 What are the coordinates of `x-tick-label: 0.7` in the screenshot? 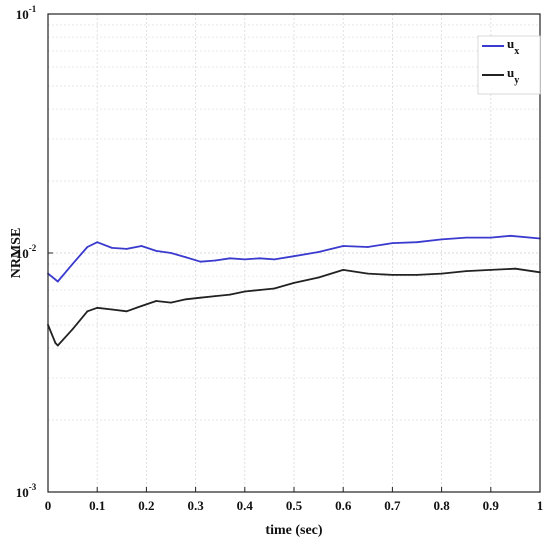 It's located at (392, 505).